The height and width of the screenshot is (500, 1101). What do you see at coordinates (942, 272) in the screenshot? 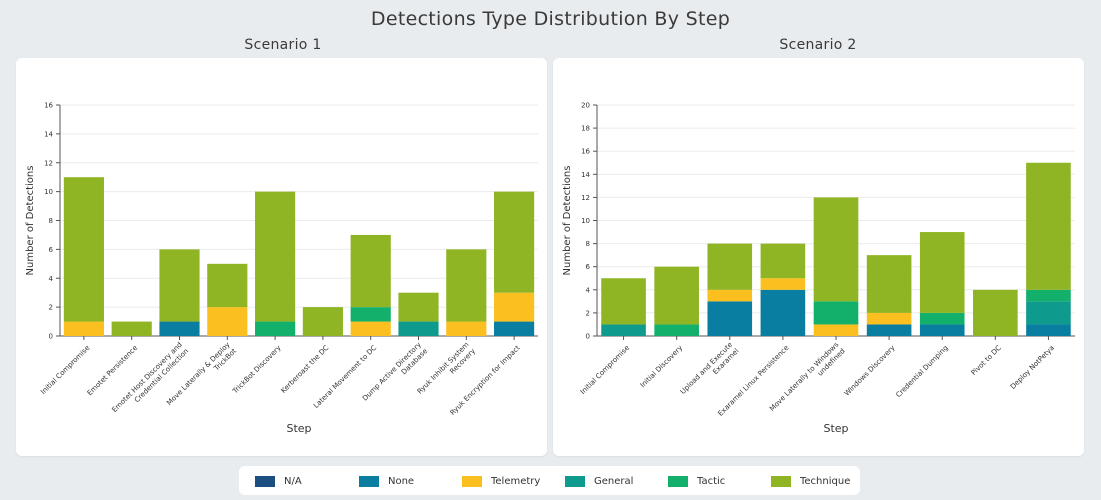
I see `bar-technique-credential-dumping` at bounding box center [942, 272].